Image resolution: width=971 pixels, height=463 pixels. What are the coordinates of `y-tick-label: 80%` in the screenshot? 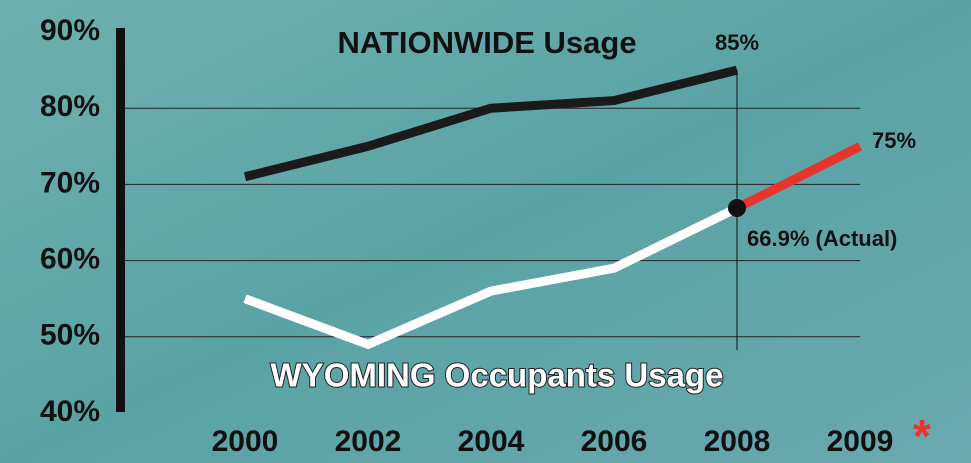 It's located at (70, 106).